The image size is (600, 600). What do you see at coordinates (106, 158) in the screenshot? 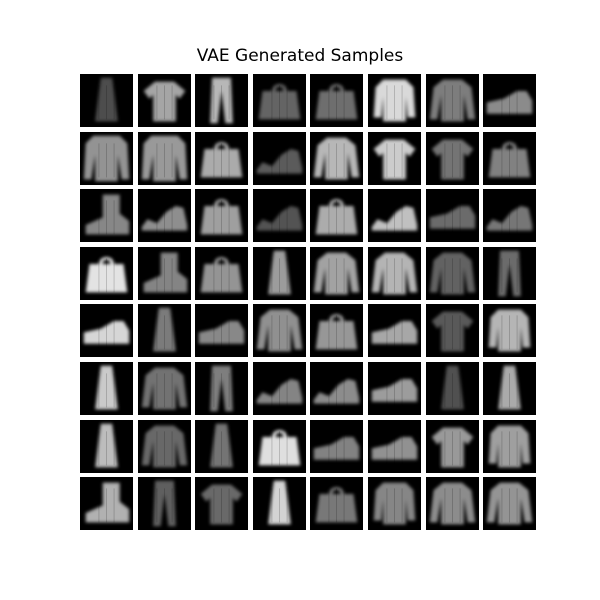
I see `coat-sample` at bounding box center [106, 158].